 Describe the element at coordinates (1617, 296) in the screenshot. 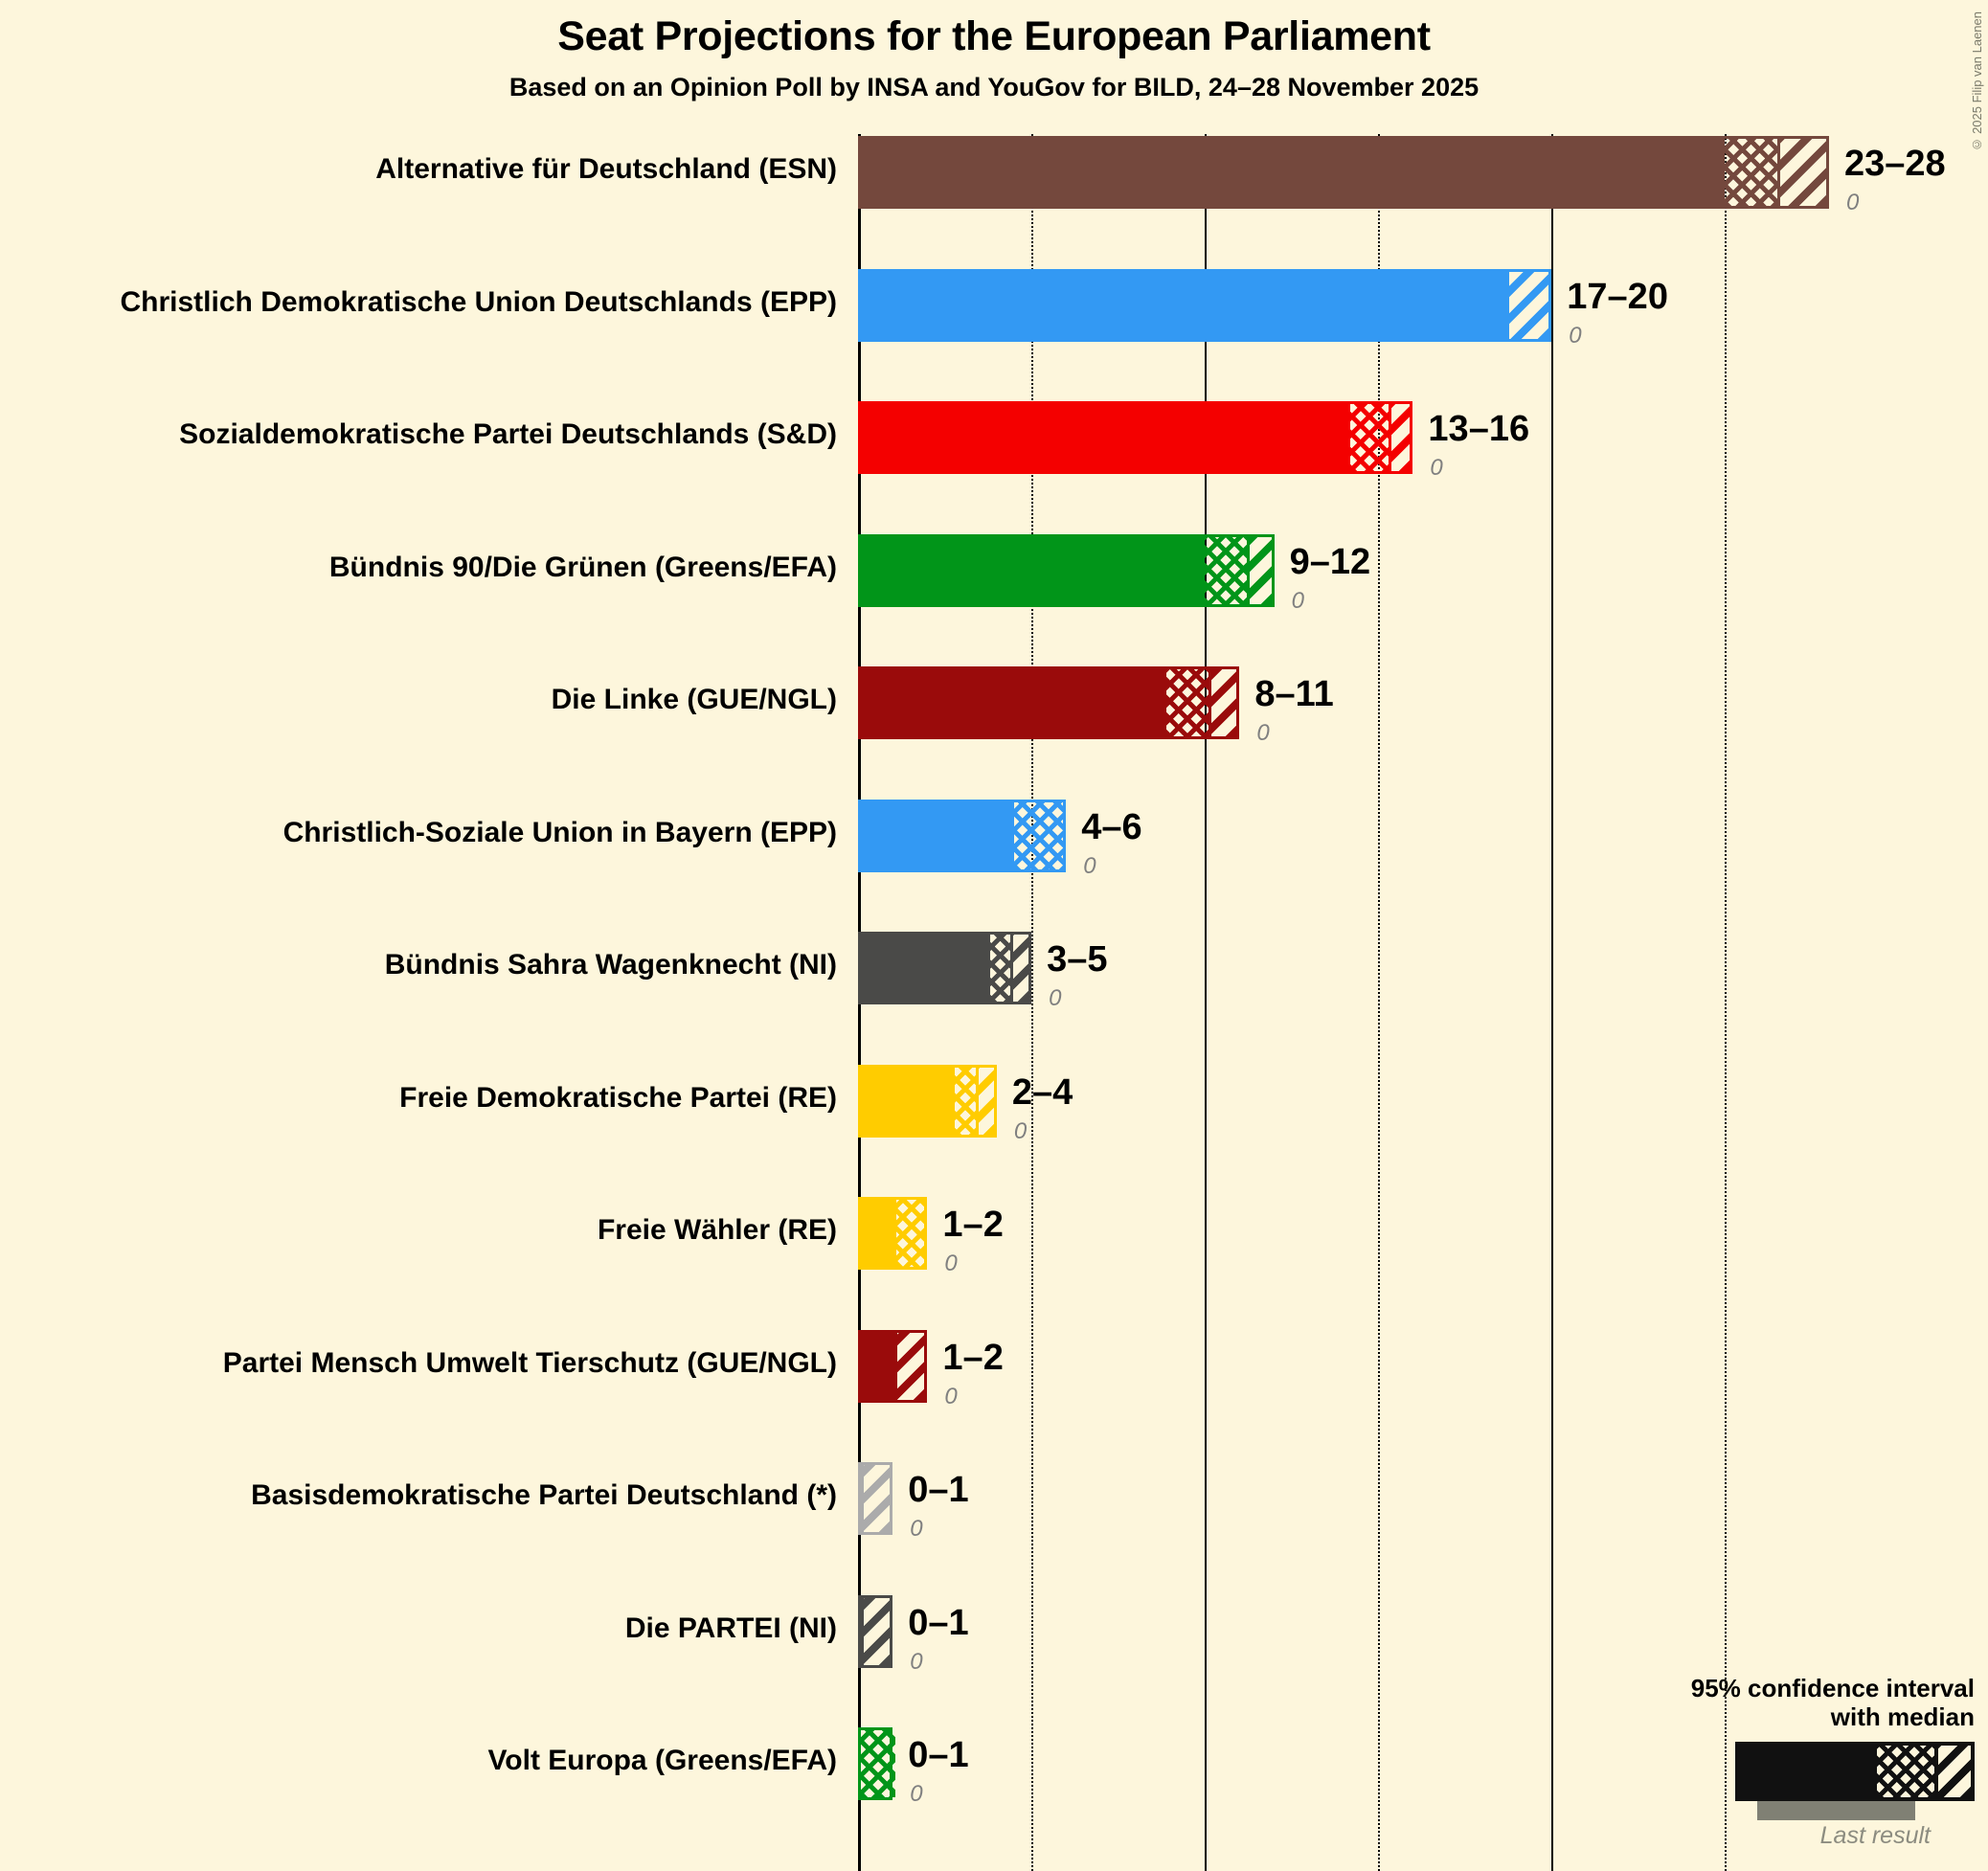

I see `interval-value-label: 17–20` at that location.